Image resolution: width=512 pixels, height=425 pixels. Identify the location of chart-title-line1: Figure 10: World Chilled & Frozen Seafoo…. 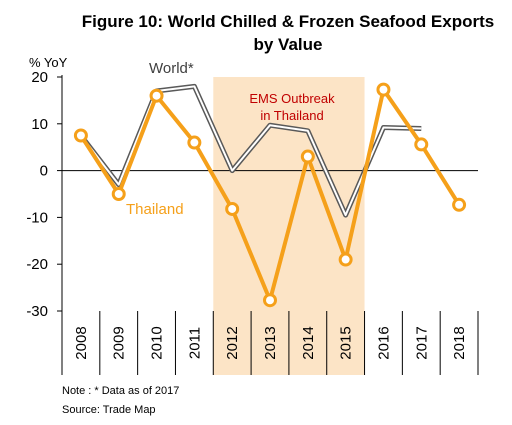
(288, 21).